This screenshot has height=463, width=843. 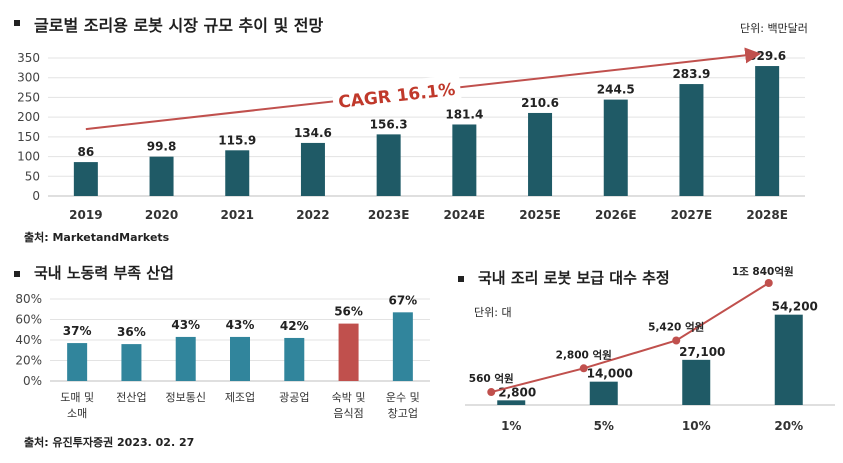 What do you see at coordinates (795, 307) in the screenshot?
I see `data-label: 54,200` at bounding box center [795, 307].